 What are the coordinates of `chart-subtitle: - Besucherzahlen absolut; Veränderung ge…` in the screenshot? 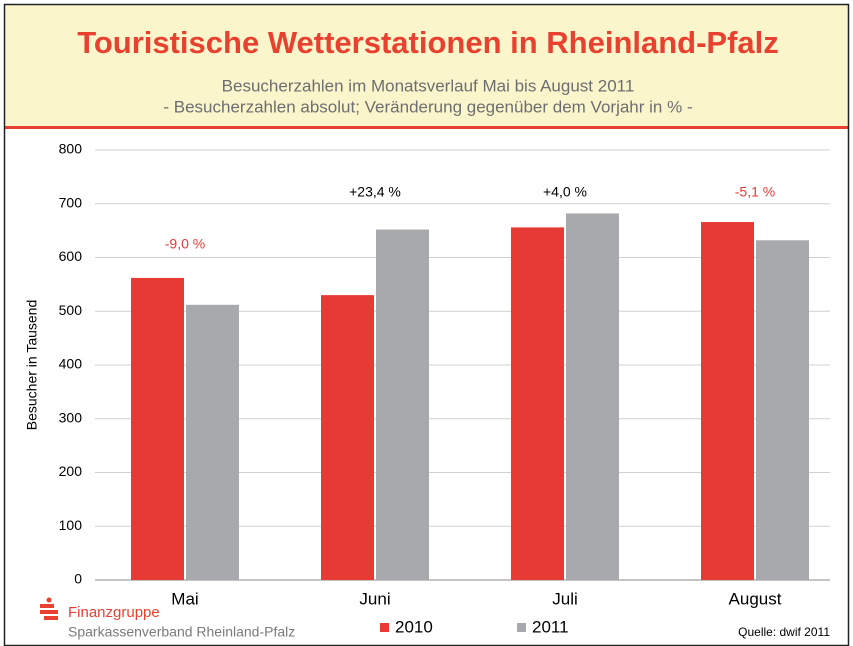 It's located at (427, 106).